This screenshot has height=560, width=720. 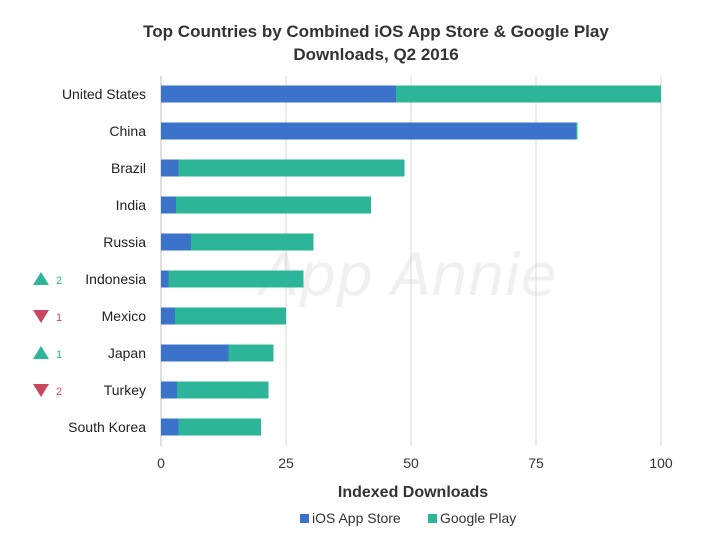 What do you see at coordinates (165, 279) in the screenshot?
I see `bar-indonesia-ios-app-store` at bounding box center [165, 279].